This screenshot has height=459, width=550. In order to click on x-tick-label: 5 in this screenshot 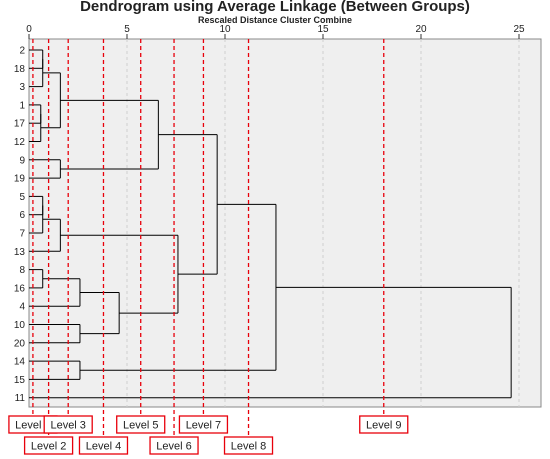, I will do `click(127, 29)`.